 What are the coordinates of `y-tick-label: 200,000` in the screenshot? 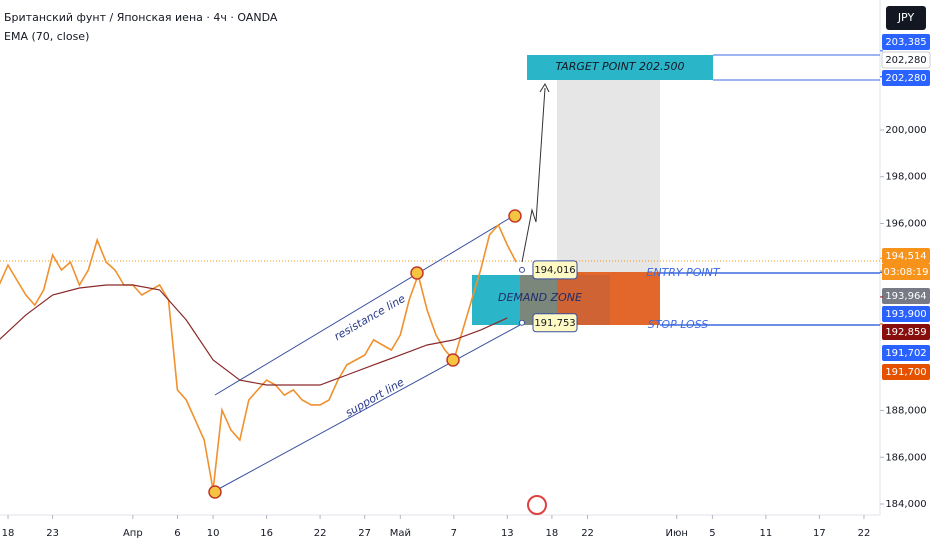 It's located at (905, 130).